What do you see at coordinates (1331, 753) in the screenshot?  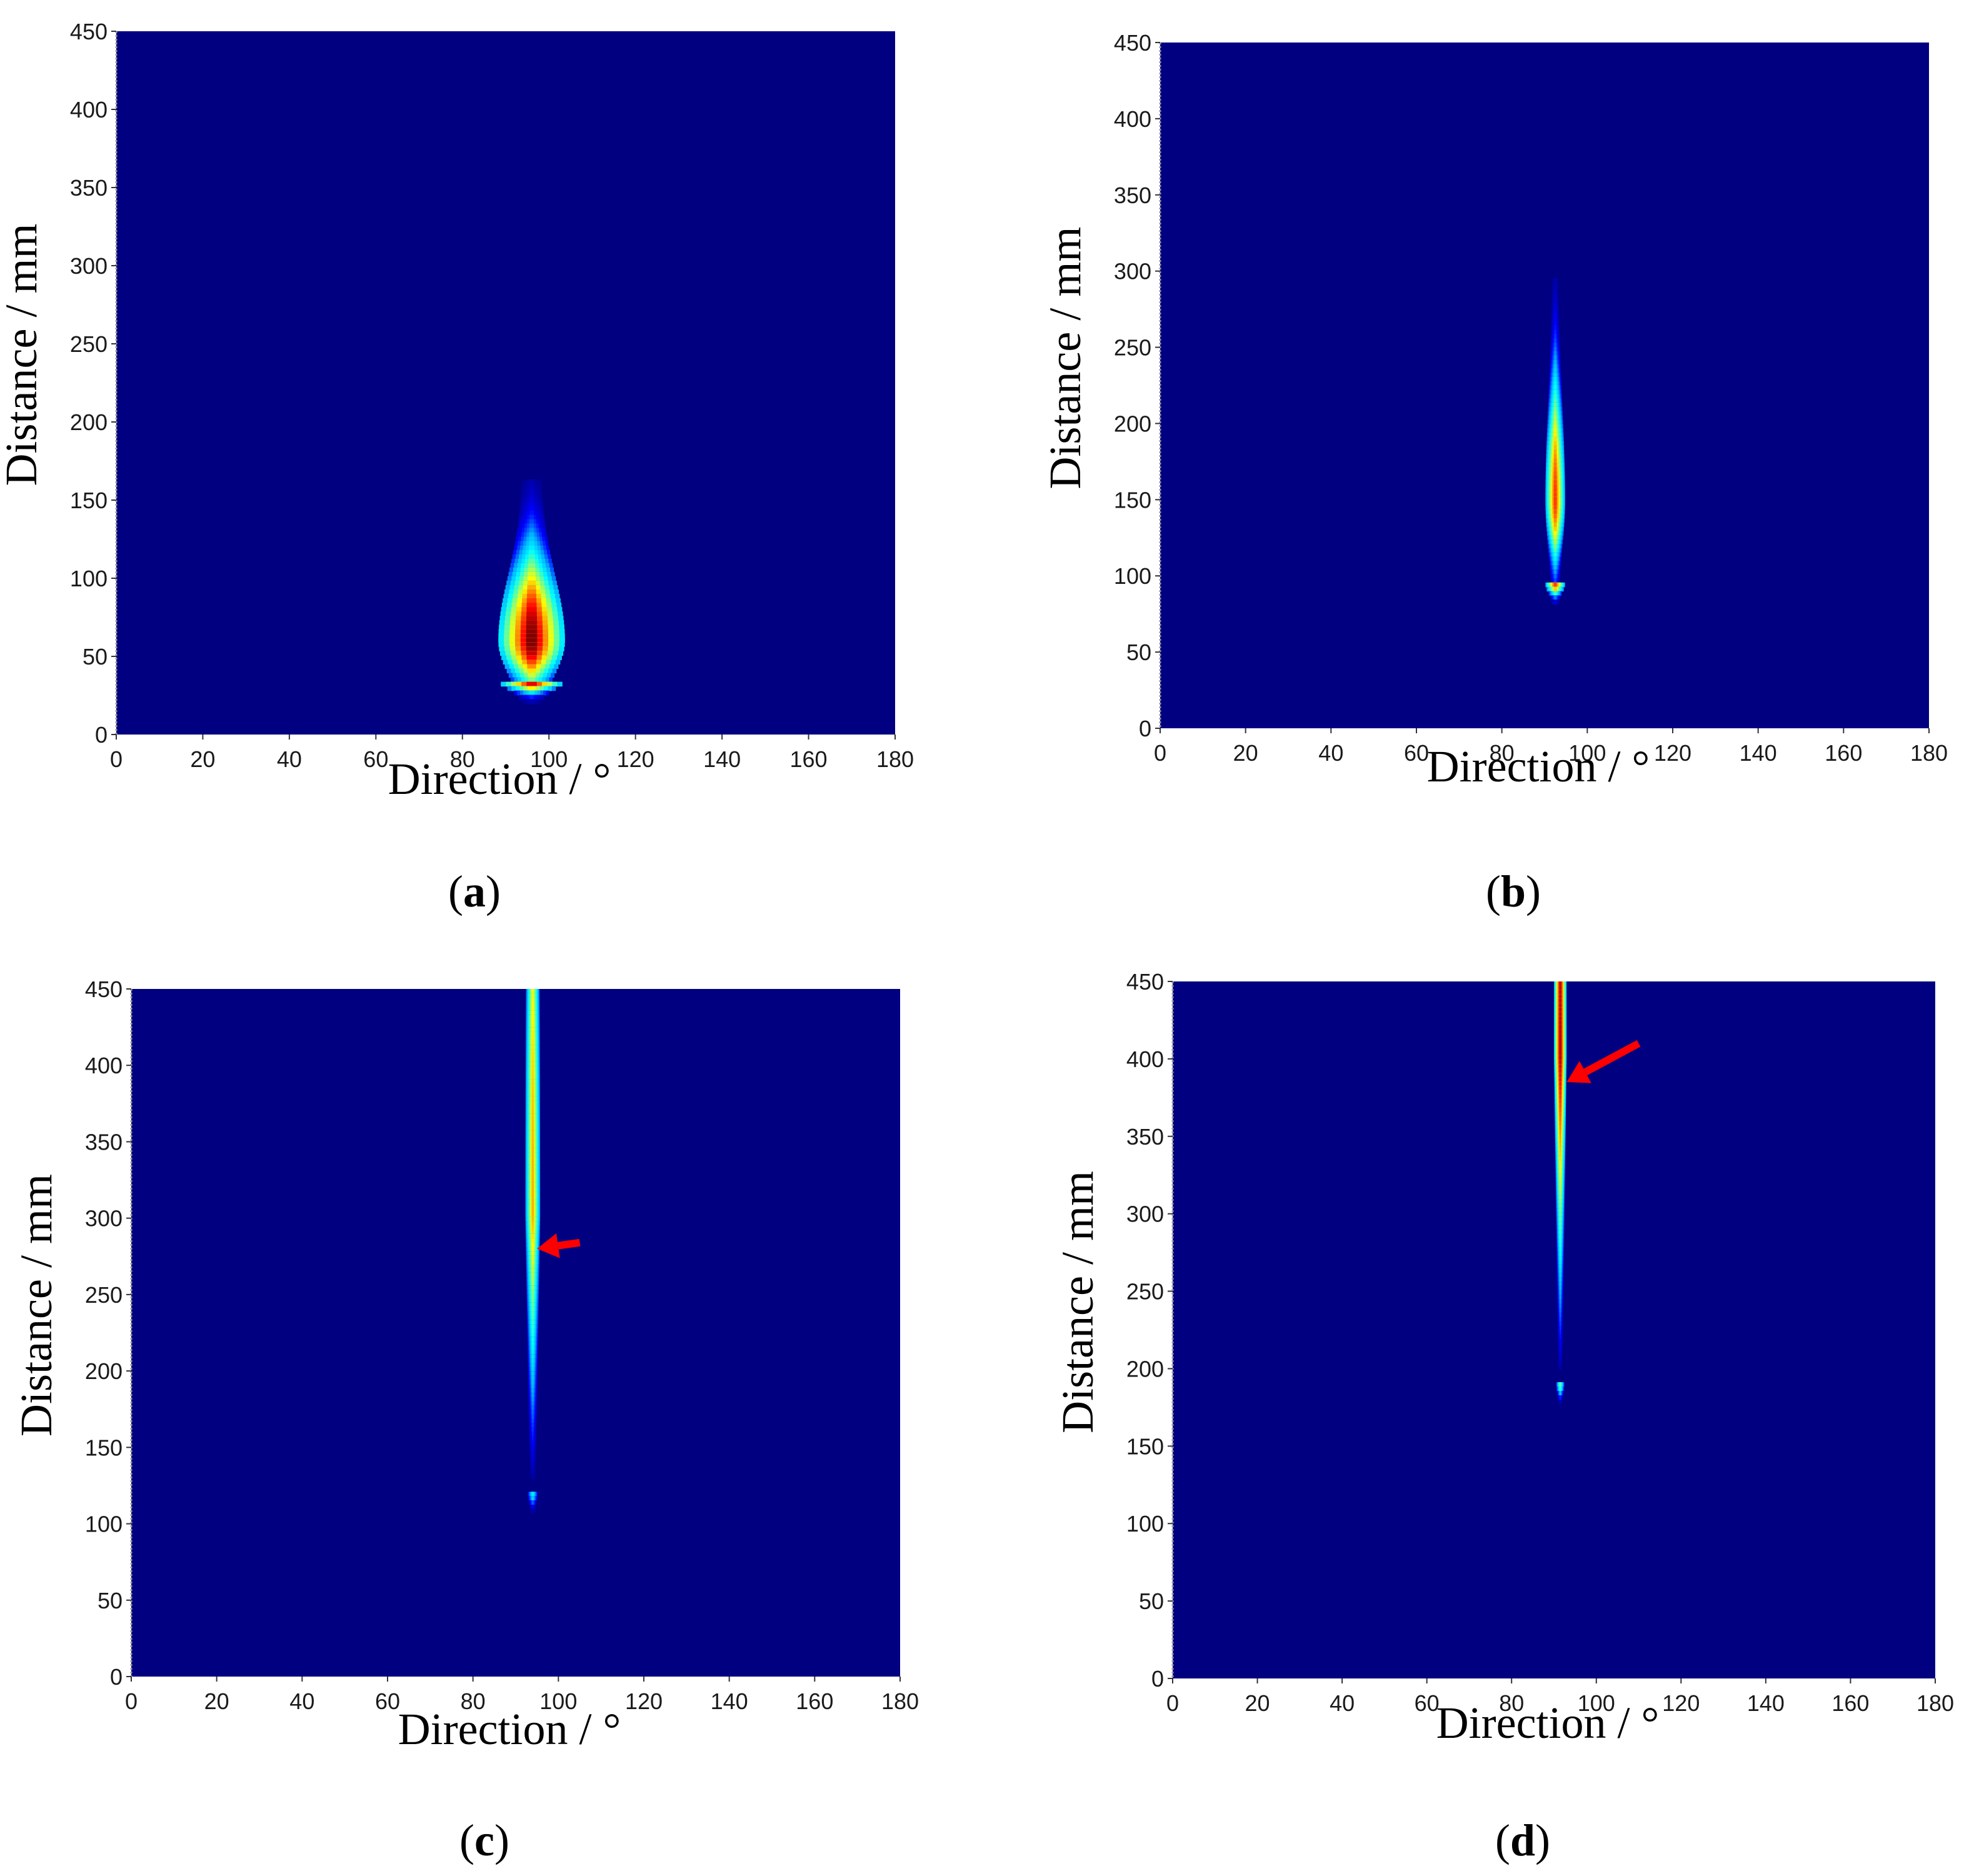 I see `x-tick-label: 40` at bounding box center [1331, 753].